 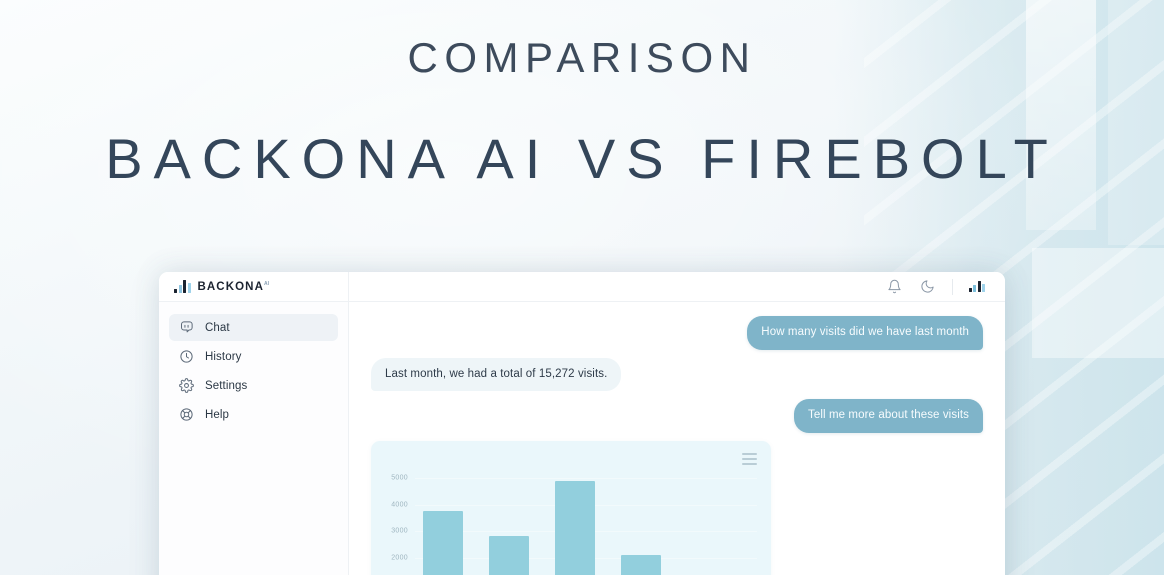 What do you see at coordinates (217, 327) in the screenshot?
I see `sidebar-item-label: Chat` at bounding box center [217, 327].